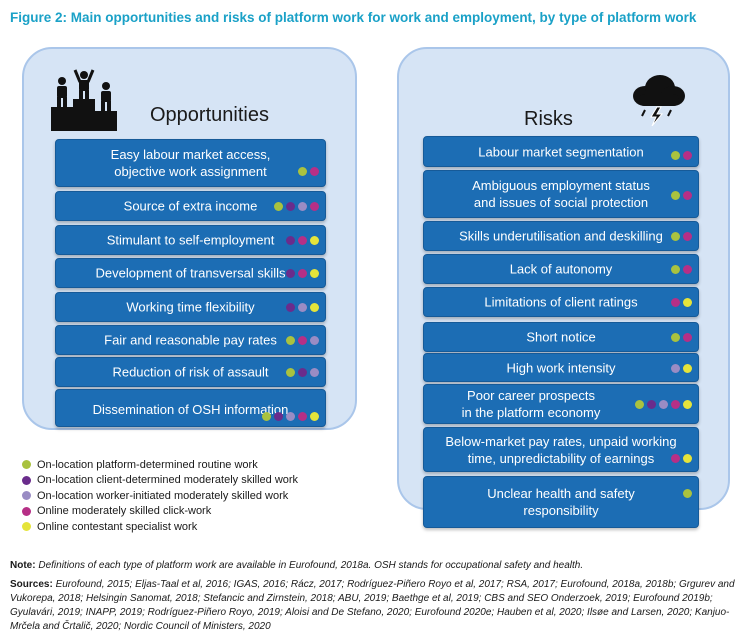 Image resolution: width=749 pixels, height=643 pixels. I want to click on opportunities-heading: Opportunities, so click(209, 115).